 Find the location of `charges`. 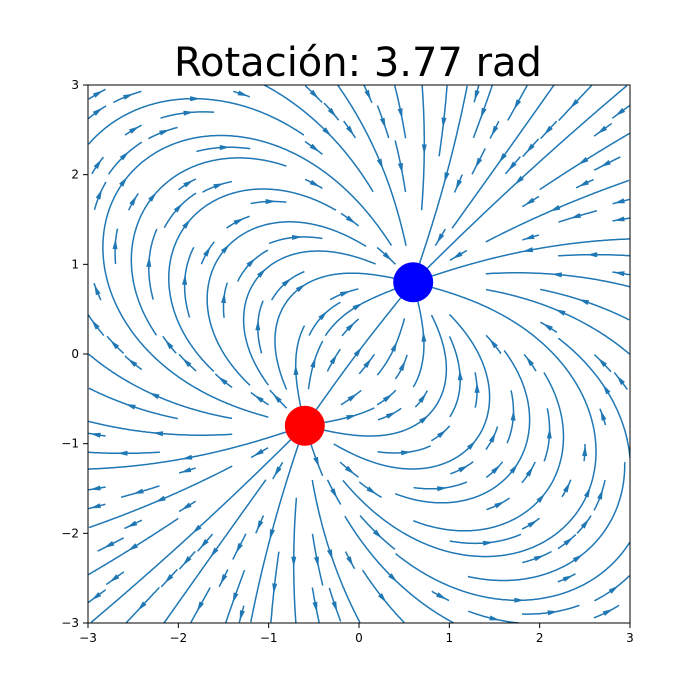

charges is located at coordinates (359, 354).